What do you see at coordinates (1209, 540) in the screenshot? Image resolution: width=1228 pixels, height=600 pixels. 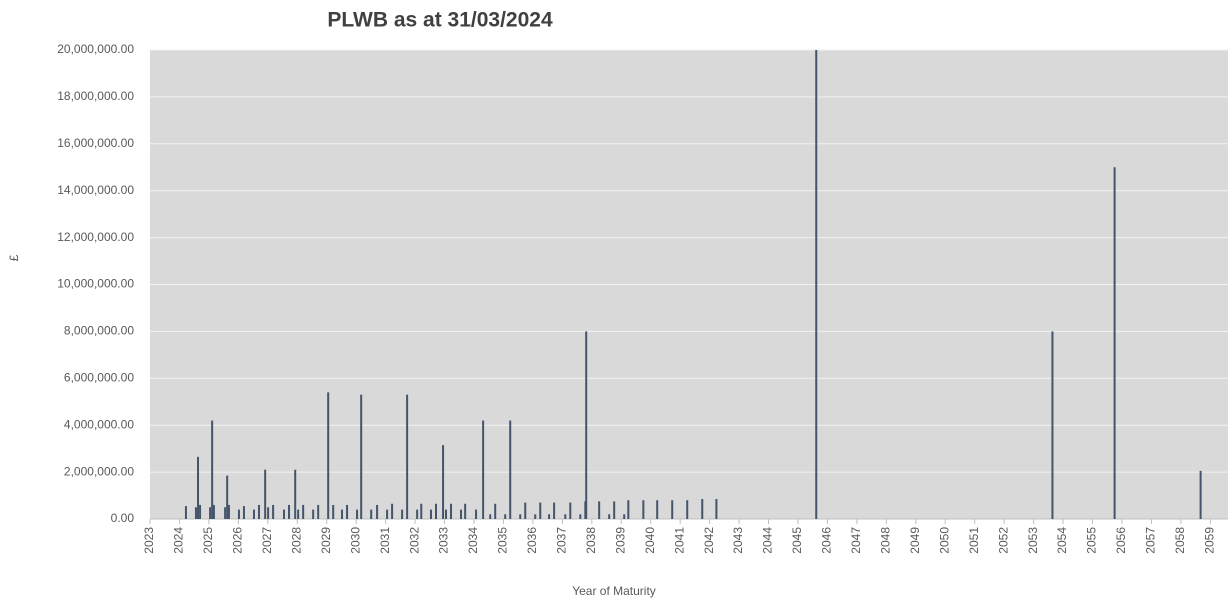 I see `x-tick-label: 2059` at bounding box center [1209, 540].